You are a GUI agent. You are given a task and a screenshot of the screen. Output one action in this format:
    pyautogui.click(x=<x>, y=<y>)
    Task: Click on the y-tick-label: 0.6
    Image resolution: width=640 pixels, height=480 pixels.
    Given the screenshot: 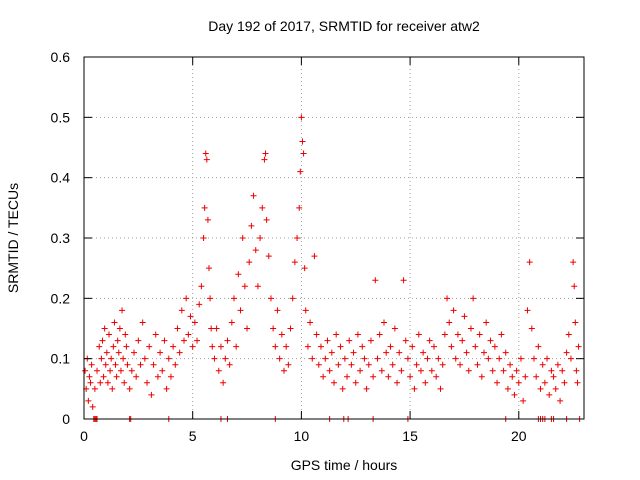 What is the action you would take?
    pyautogui.click(x=61, y=57)
    